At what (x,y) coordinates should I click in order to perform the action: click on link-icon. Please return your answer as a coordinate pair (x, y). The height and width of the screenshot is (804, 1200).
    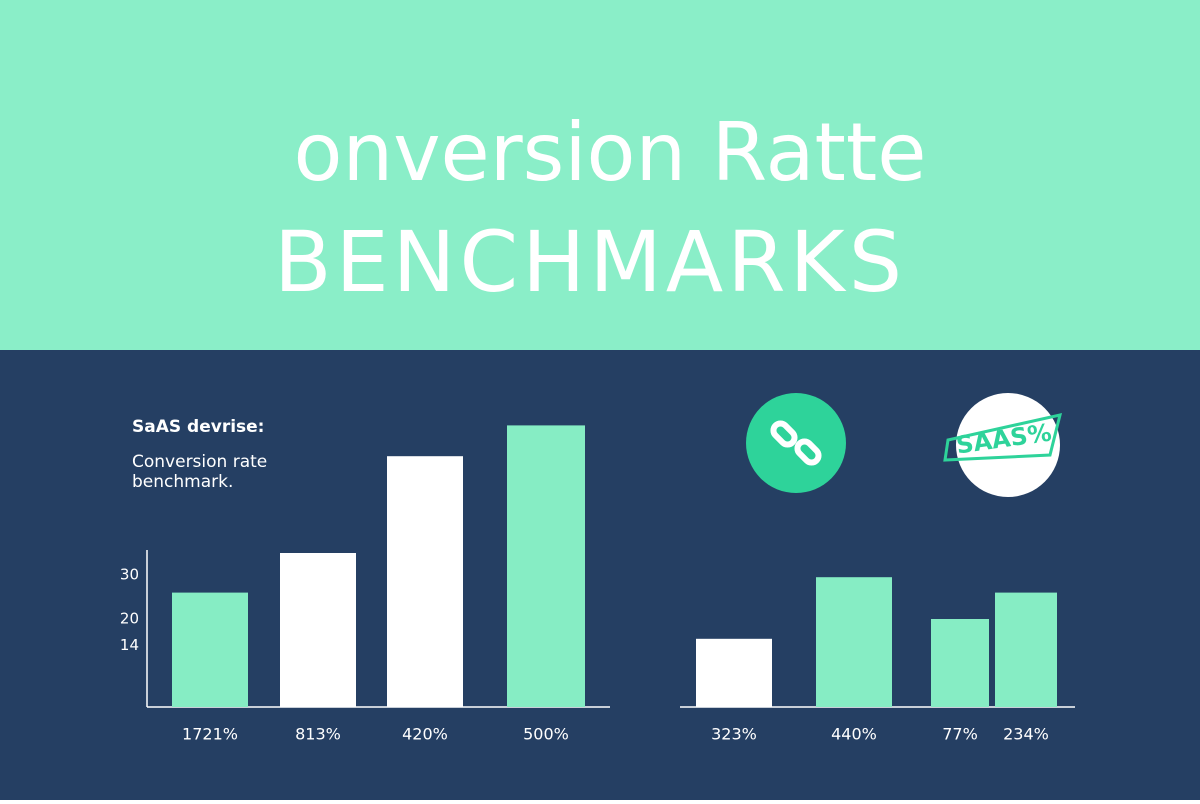
    Looking at the image, I should click on (796, 443).